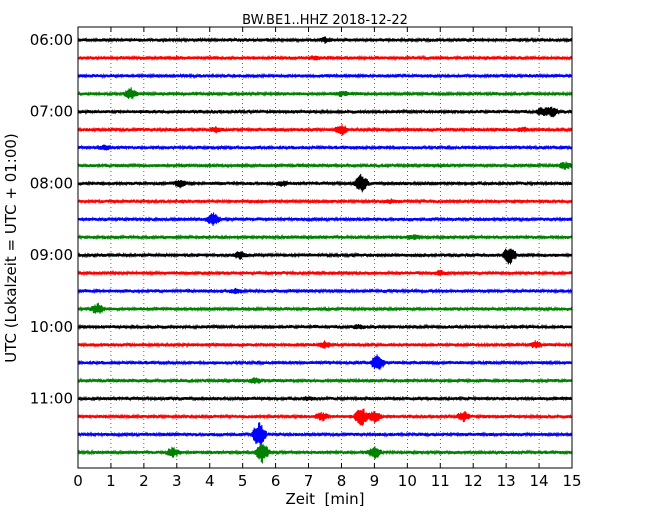  I want to click on x-tick-label: 7, so click(309, 481).